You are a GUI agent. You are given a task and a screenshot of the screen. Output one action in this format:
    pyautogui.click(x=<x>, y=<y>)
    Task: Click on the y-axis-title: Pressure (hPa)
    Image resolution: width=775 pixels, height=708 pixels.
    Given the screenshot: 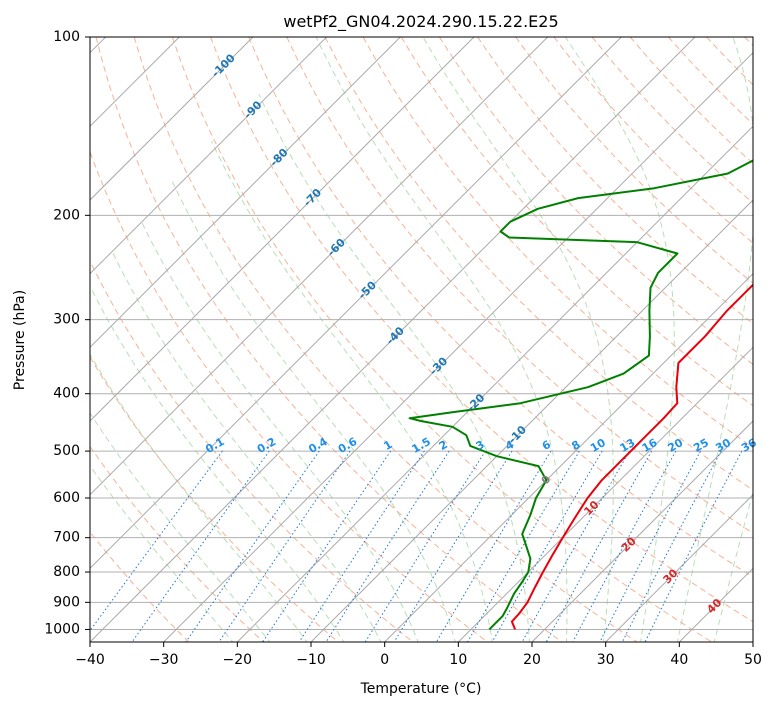 What is the action you would take?
    pyautogui.click(x=20, y=340)
    